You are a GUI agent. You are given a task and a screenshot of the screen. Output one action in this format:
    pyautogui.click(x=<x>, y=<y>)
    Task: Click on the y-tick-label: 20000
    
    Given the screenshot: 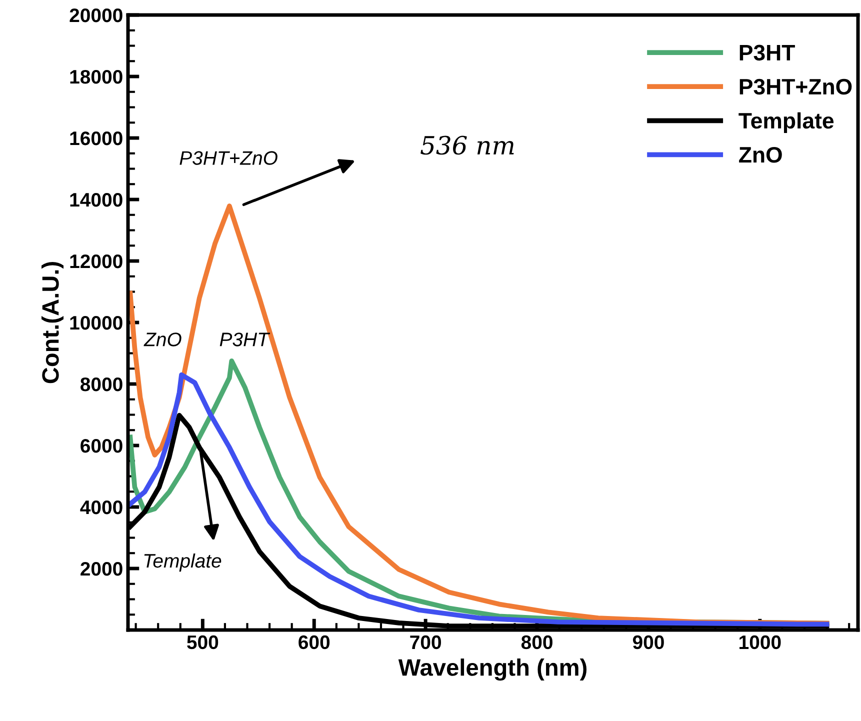 What is the action you would take?
    pyautogui.click(x=96, y=15)
    